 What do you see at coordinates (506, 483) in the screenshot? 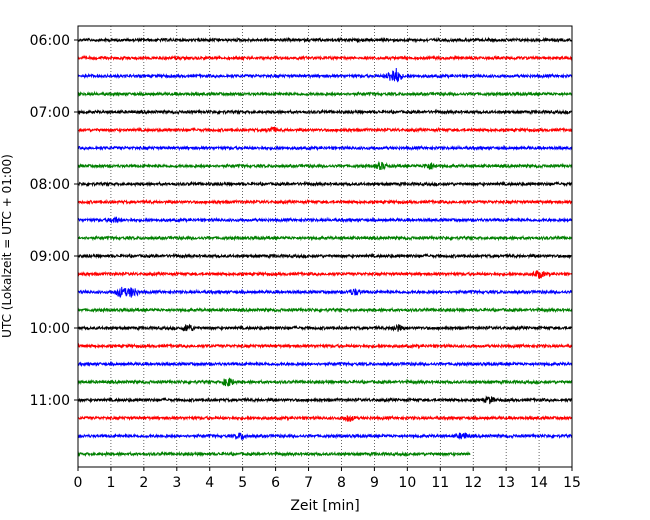
I see `x-tick-label: 13` at bounding box center [506, 483].